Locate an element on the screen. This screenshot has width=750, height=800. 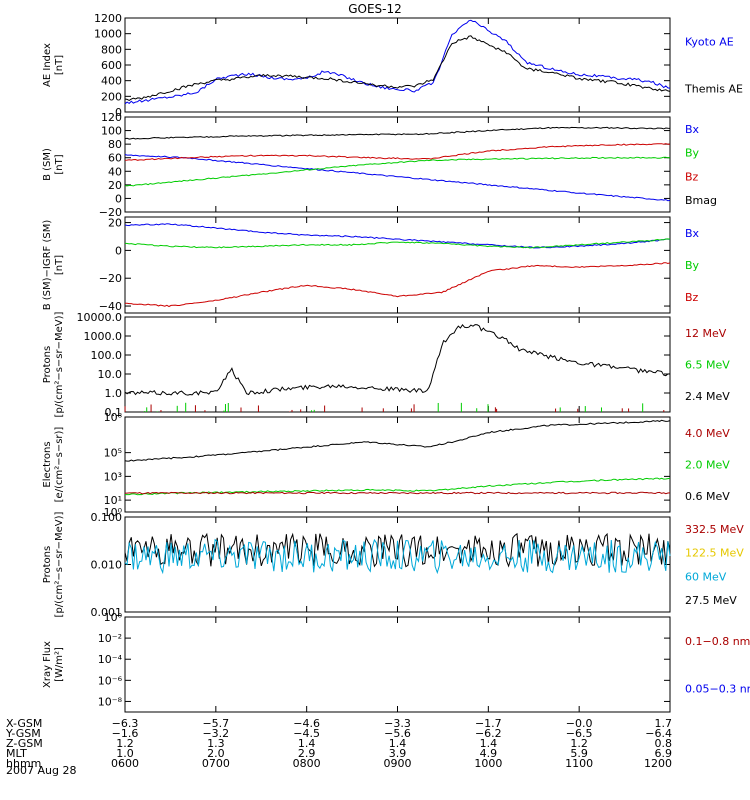
ephemeris-value: −4.6 is located at coordinates (306, 723).